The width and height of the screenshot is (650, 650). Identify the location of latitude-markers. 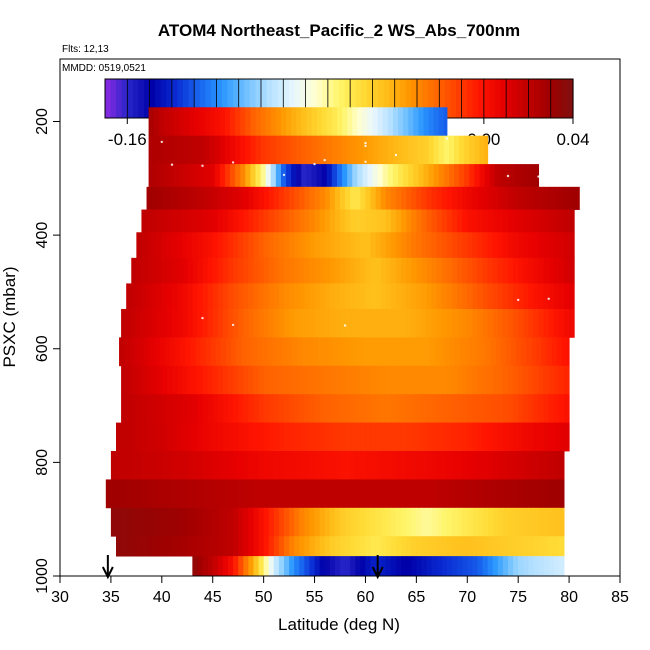
(242, 567).